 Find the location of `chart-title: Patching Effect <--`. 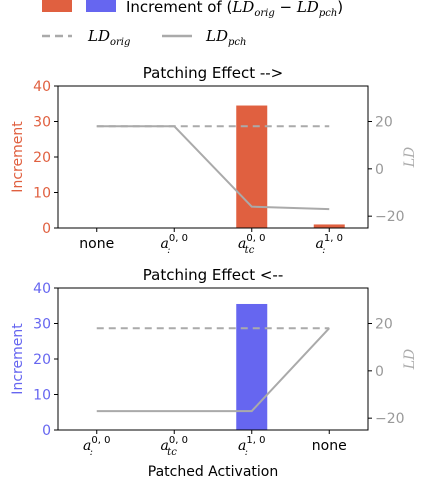

chart-title: Patching Effect <-- is located at coordinates (213, 275).